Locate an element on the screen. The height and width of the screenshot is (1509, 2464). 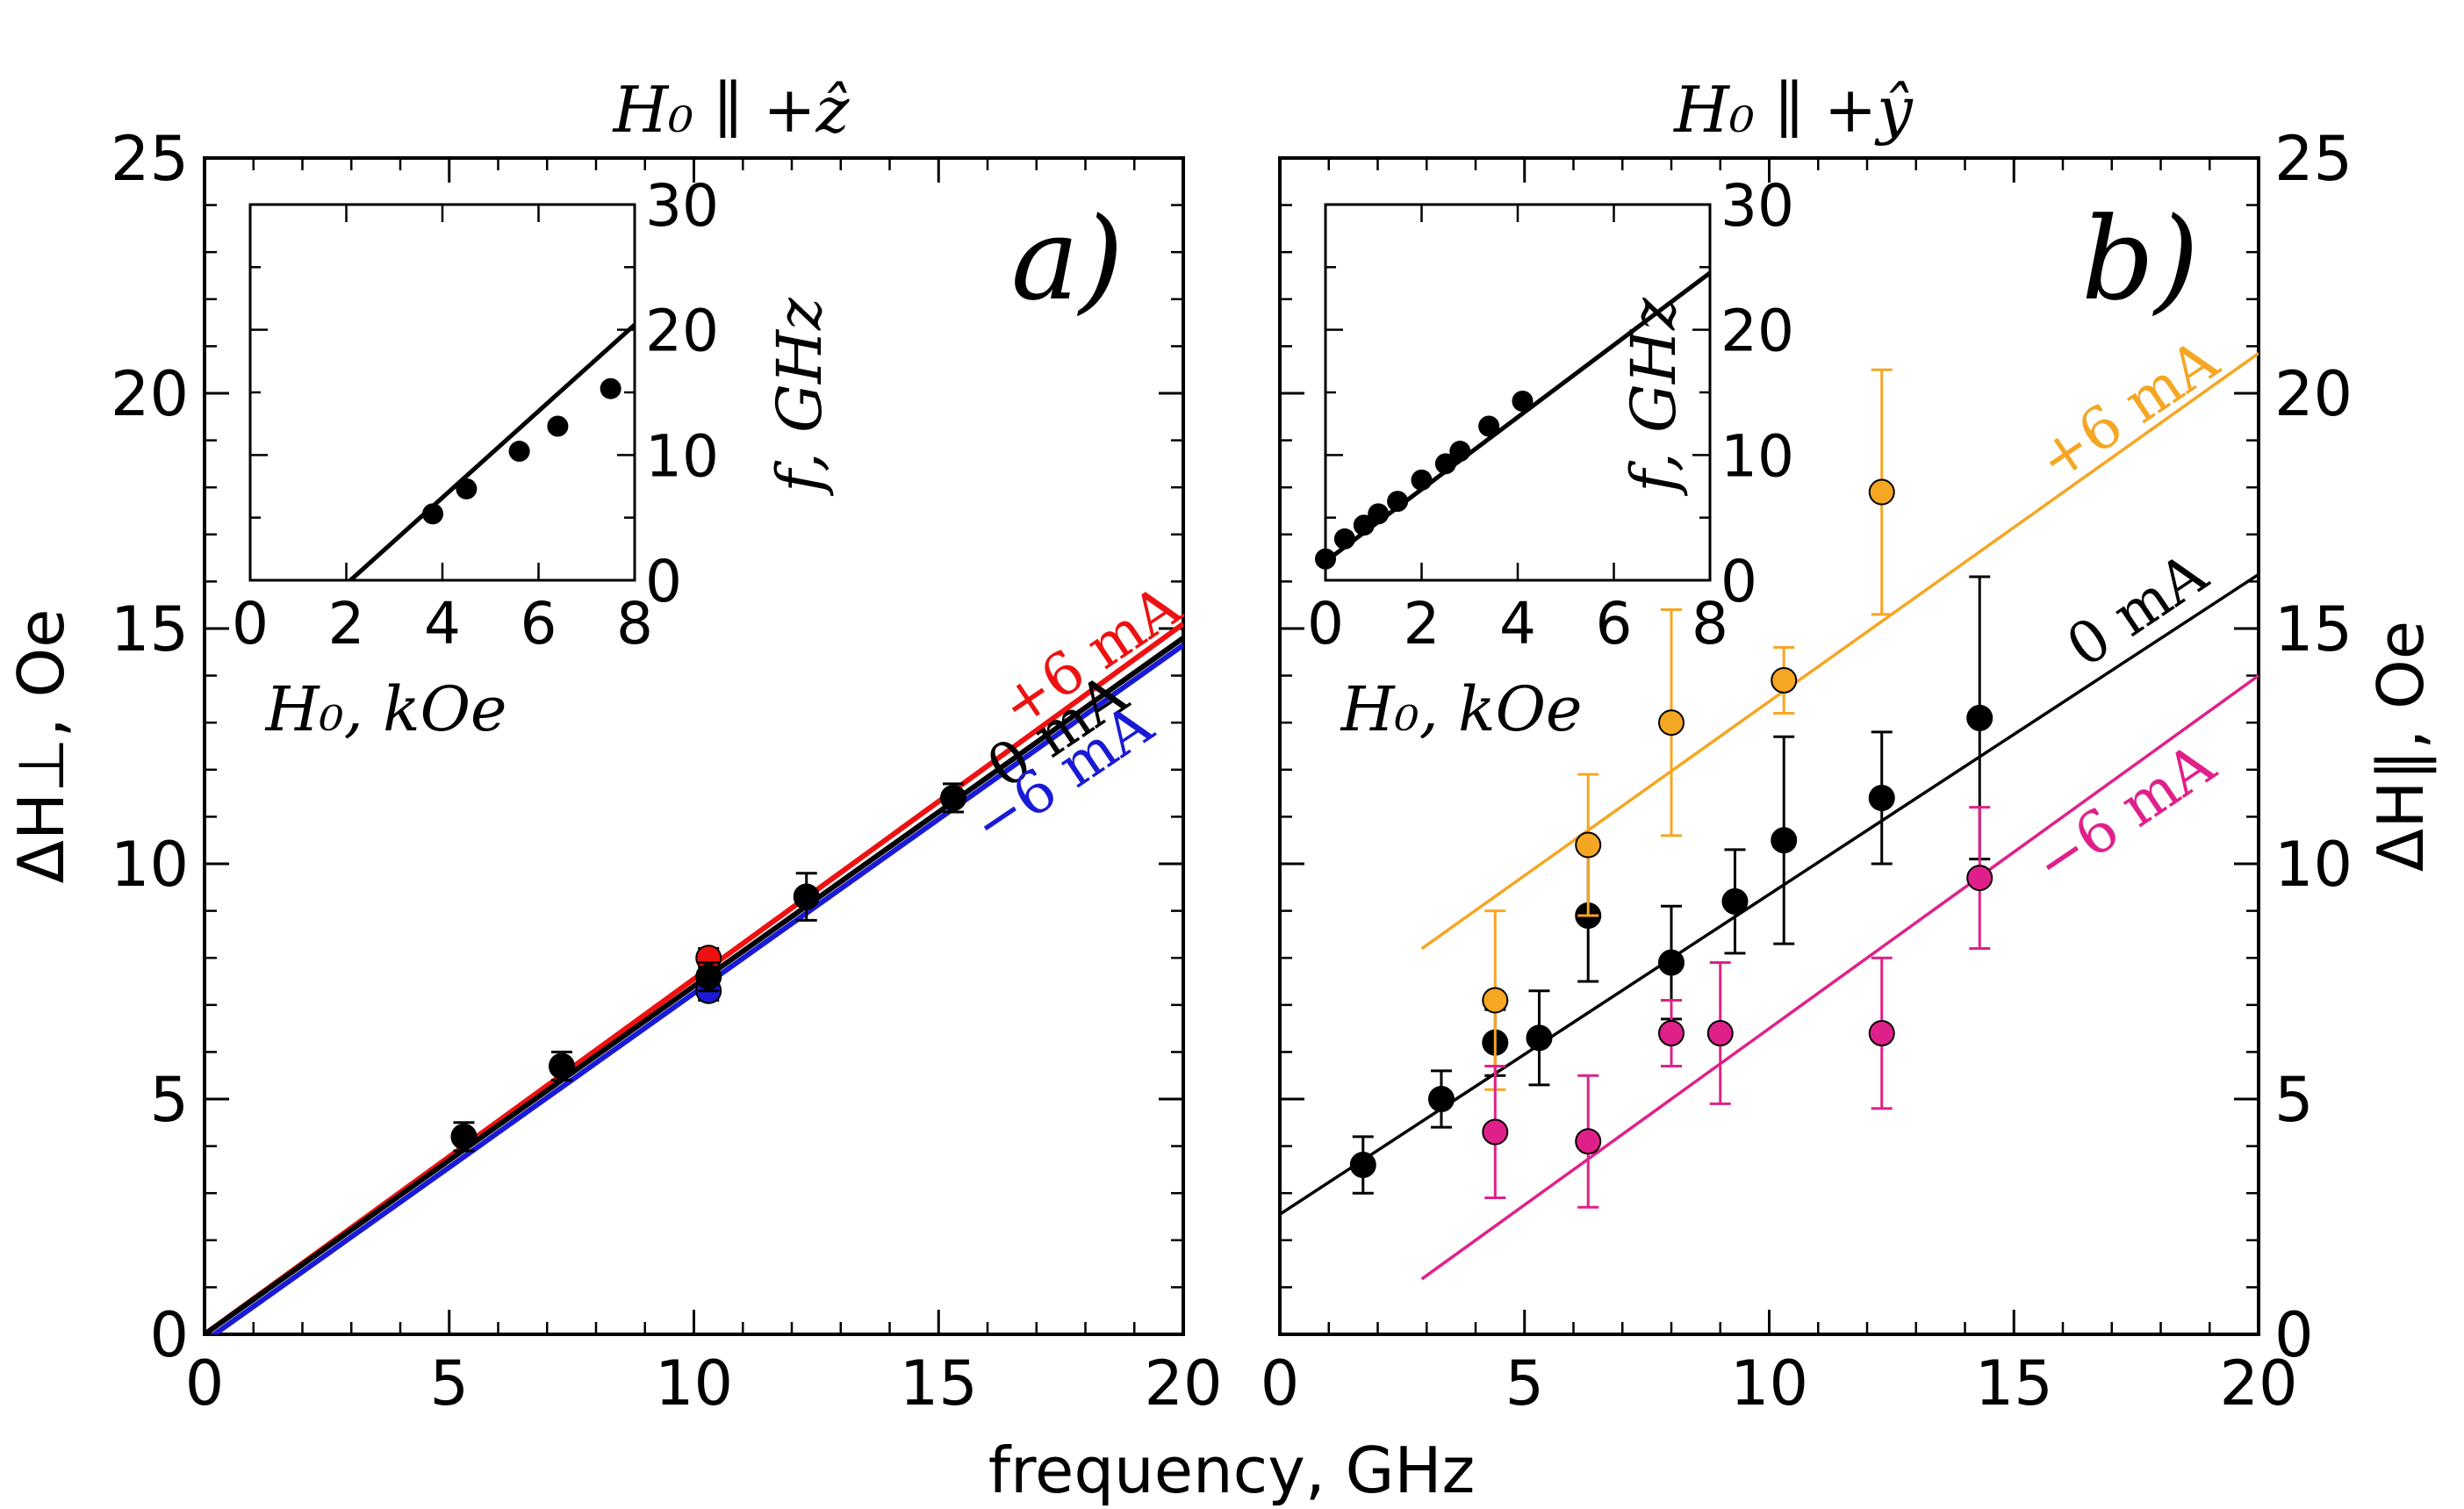
panel-b-title: H₀ ∥ +ŷ is located at coordinates (1793, 110).